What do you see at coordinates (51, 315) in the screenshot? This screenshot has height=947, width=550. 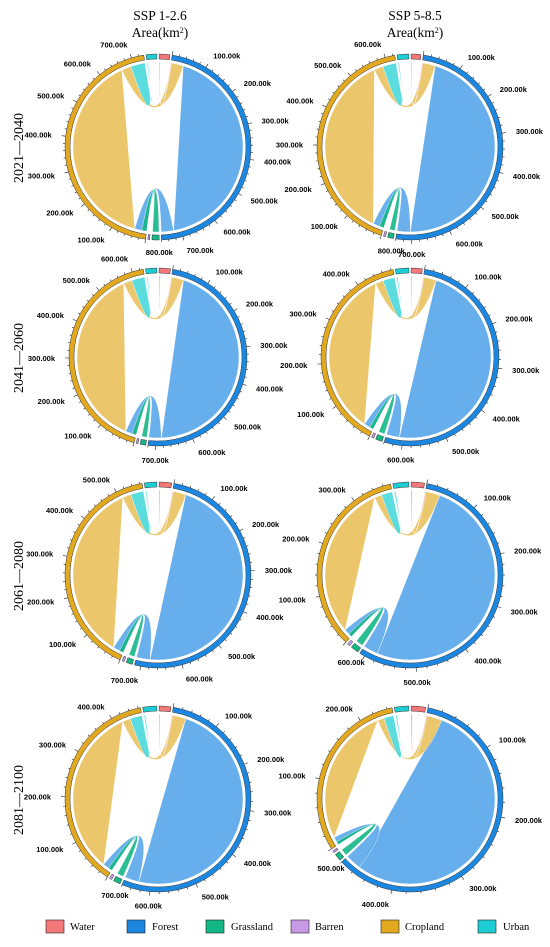 I see `tick-label-cropland: 400.00k` at bounding box center [51, 315].